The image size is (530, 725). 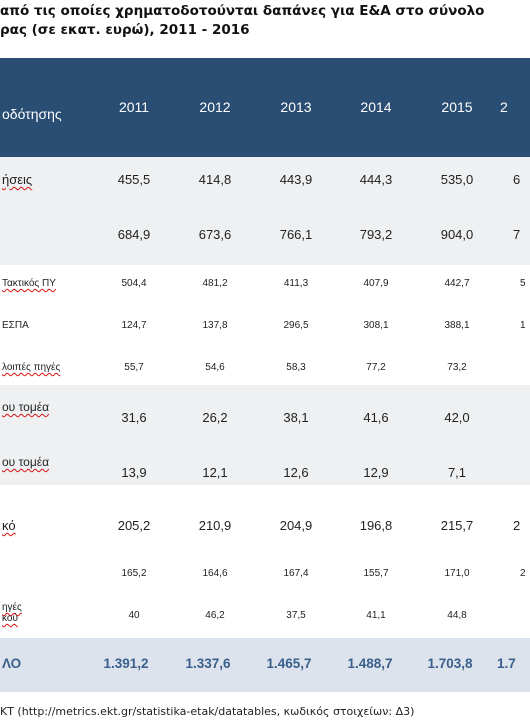 I want to click on cell: 12,1, so click(x=215, y=472).